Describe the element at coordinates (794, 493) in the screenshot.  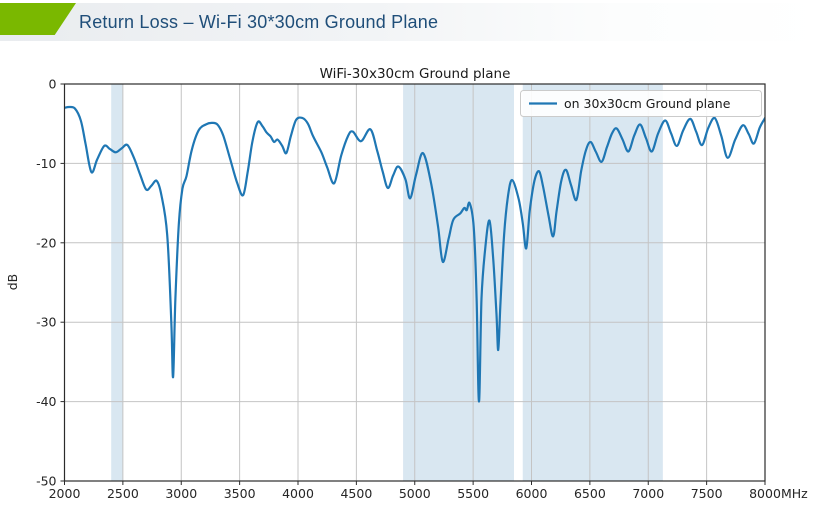
I see `x-axis-unit-label: MHz` at that location.